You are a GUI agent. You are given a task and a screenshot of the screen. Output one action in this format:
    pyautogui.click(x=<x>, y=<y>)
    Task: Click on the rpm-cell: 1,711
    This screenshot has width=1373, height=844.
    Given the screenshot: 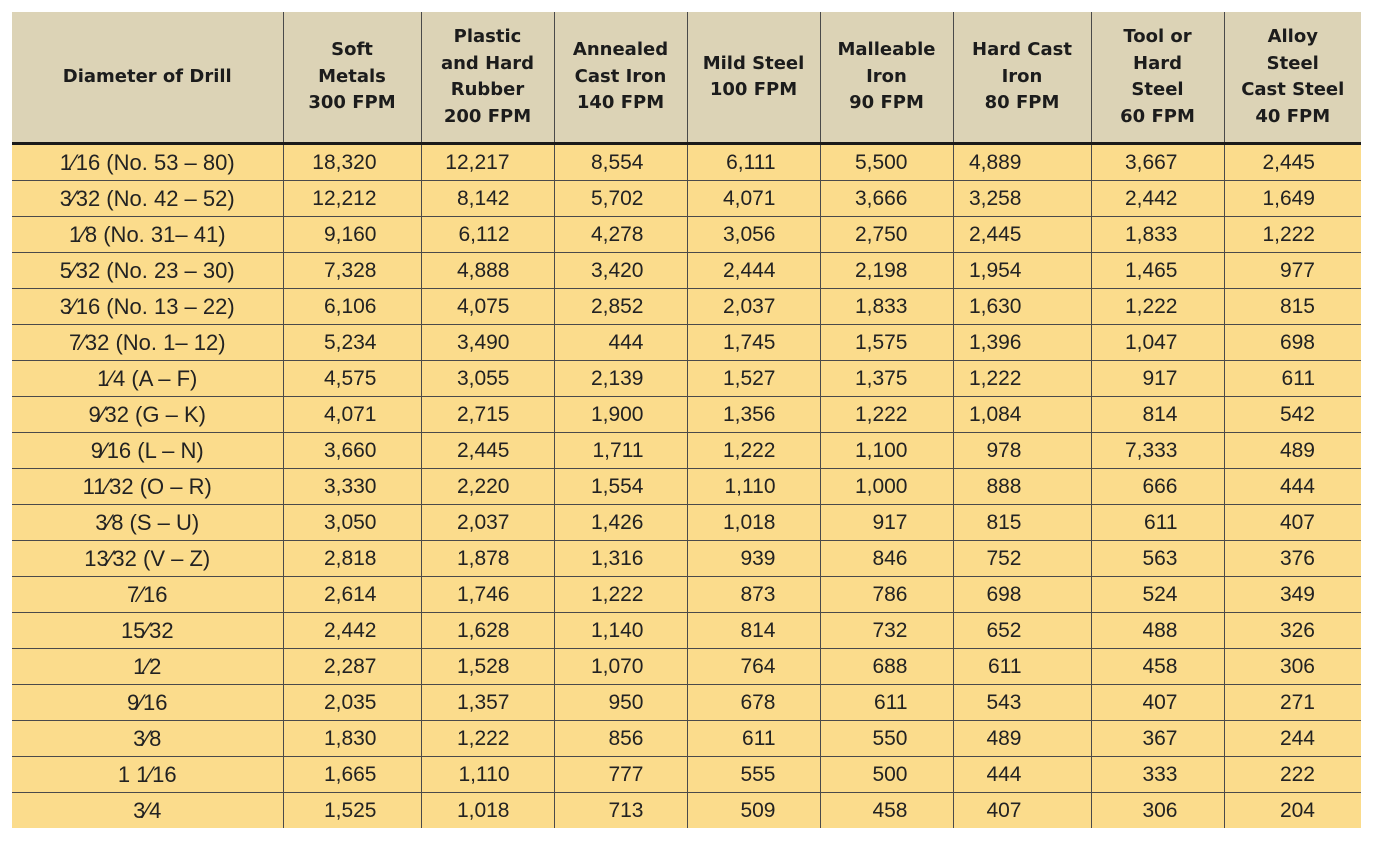 What is the action you would take?
    pyautogui.click(x=621, y=450)
    